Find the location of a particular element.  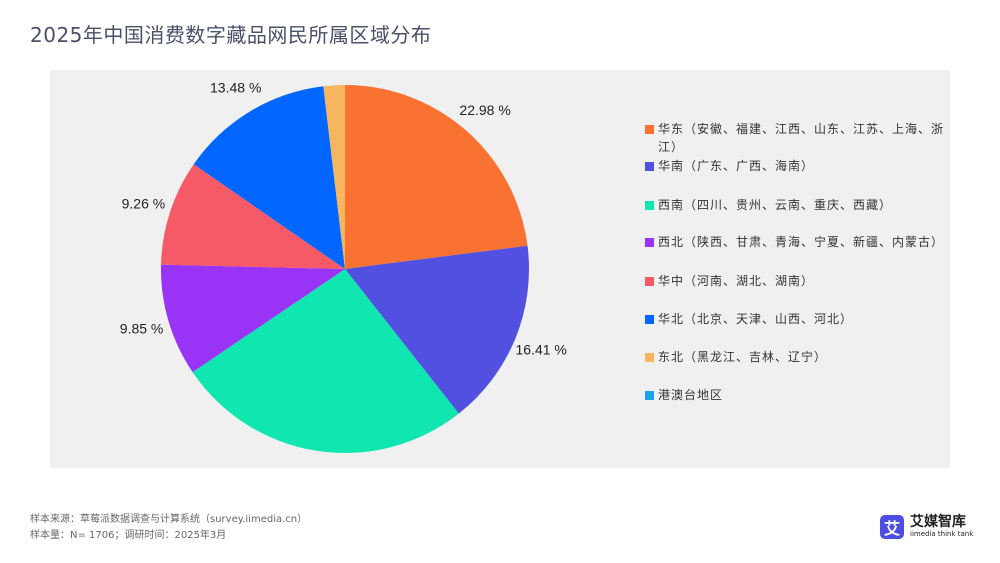

legend-label: 西南（四川、贵州、云南、重庆、西藏） is located at coordinates (775, 205).